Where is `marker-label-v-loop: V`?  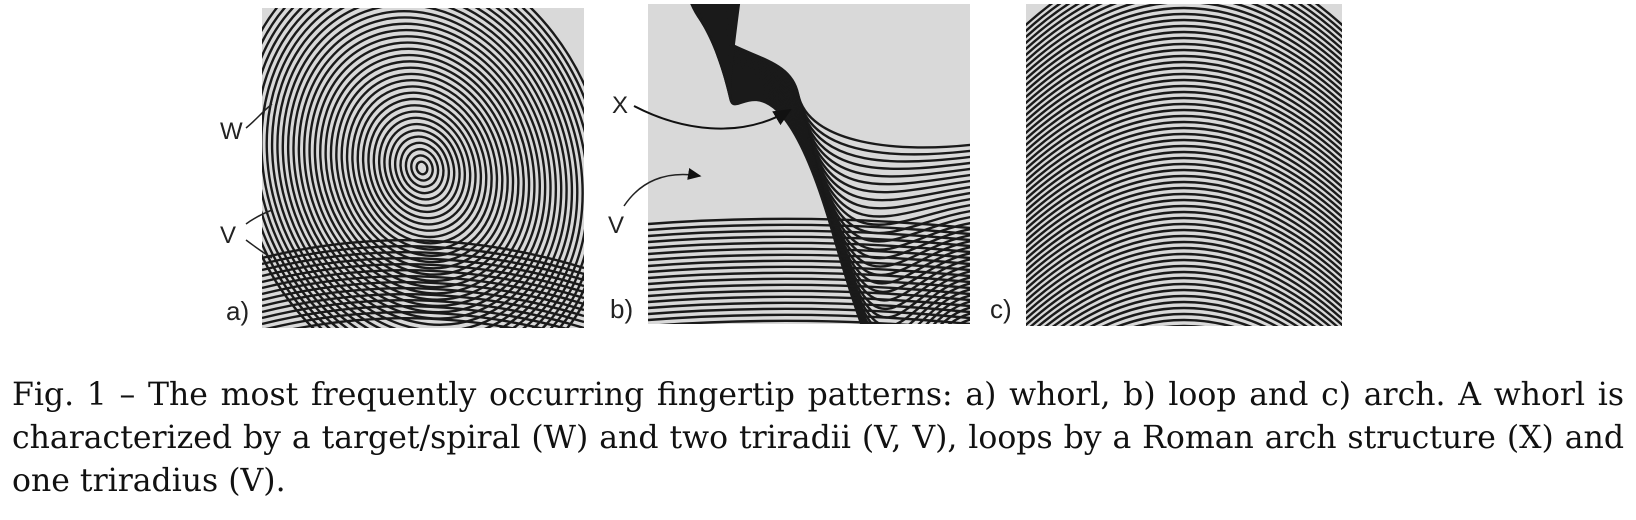
marker-label-v-loop: V is located at coordinates (616, 225).